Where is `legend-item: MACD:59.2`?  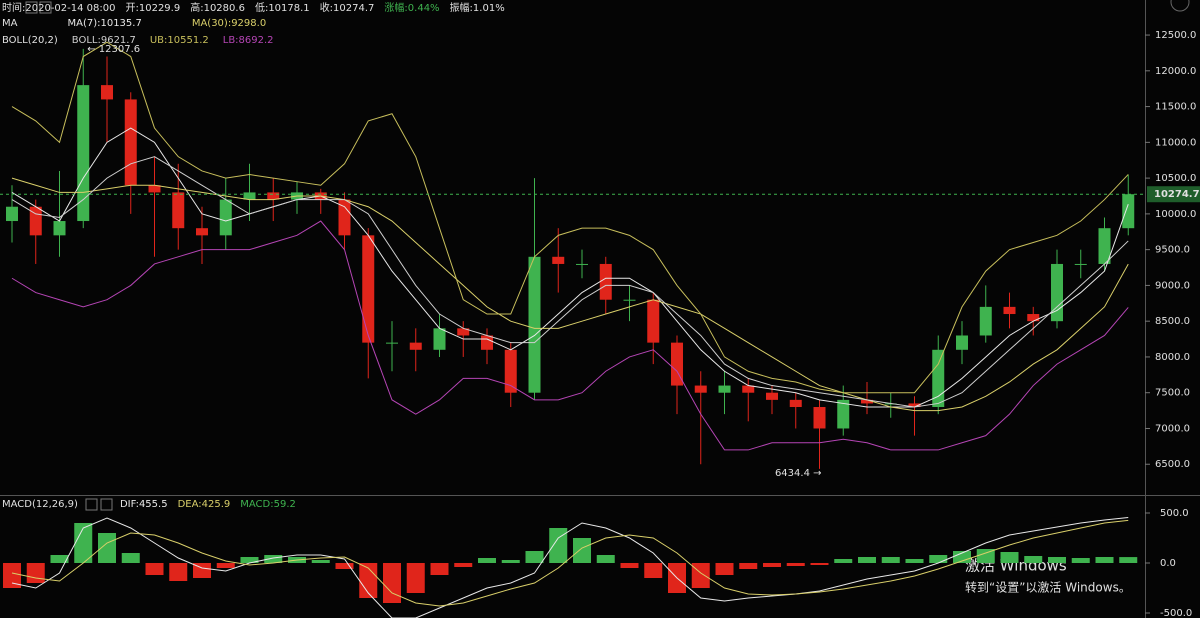
legend-item: MACD:59.2 is located at coordinates (268, 504).